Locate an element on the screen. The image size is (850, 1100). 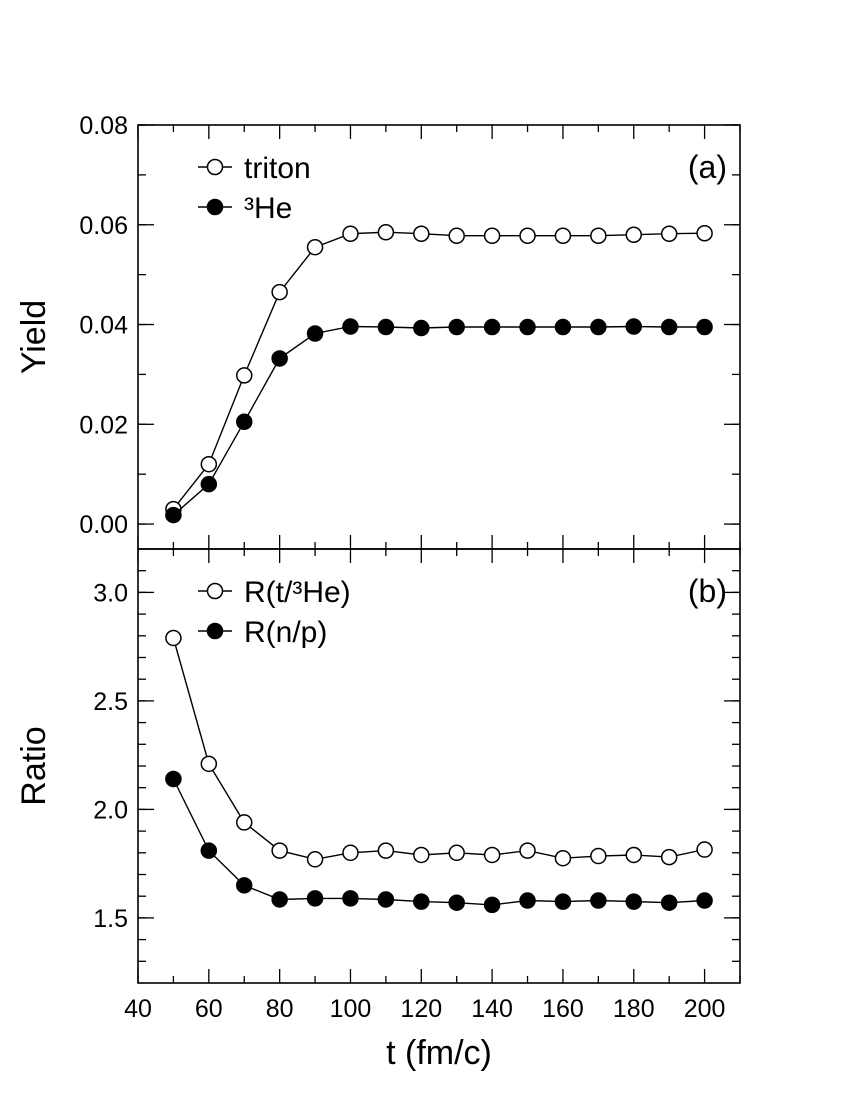
legend-label: R(n/p) is located at coordinates (285, 632).